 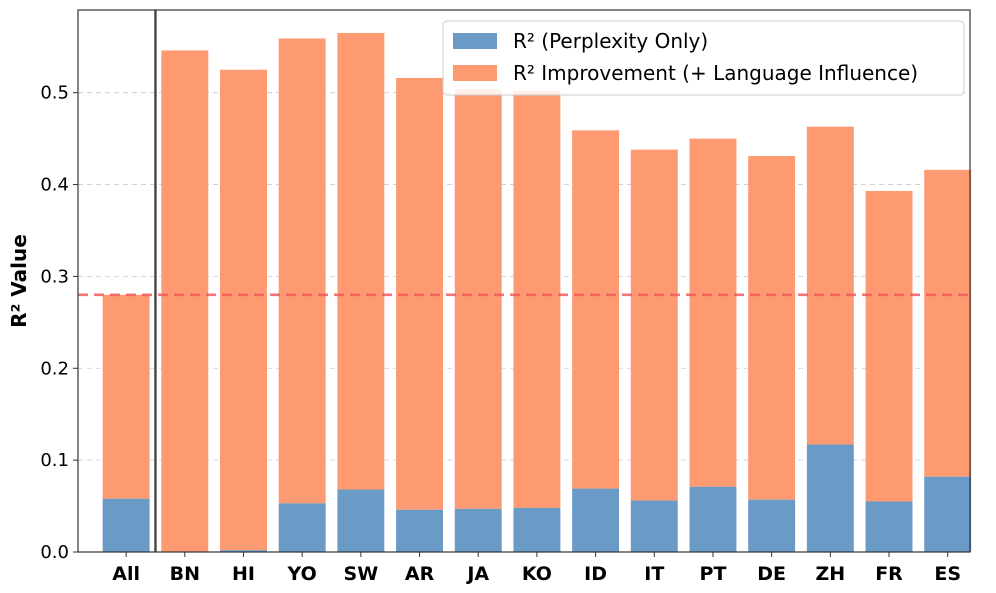 What do you see at coordinates (830, 574) in the screenshot?
I see `x-tick-label-zh: ZH` at bounding box center [830, 574].